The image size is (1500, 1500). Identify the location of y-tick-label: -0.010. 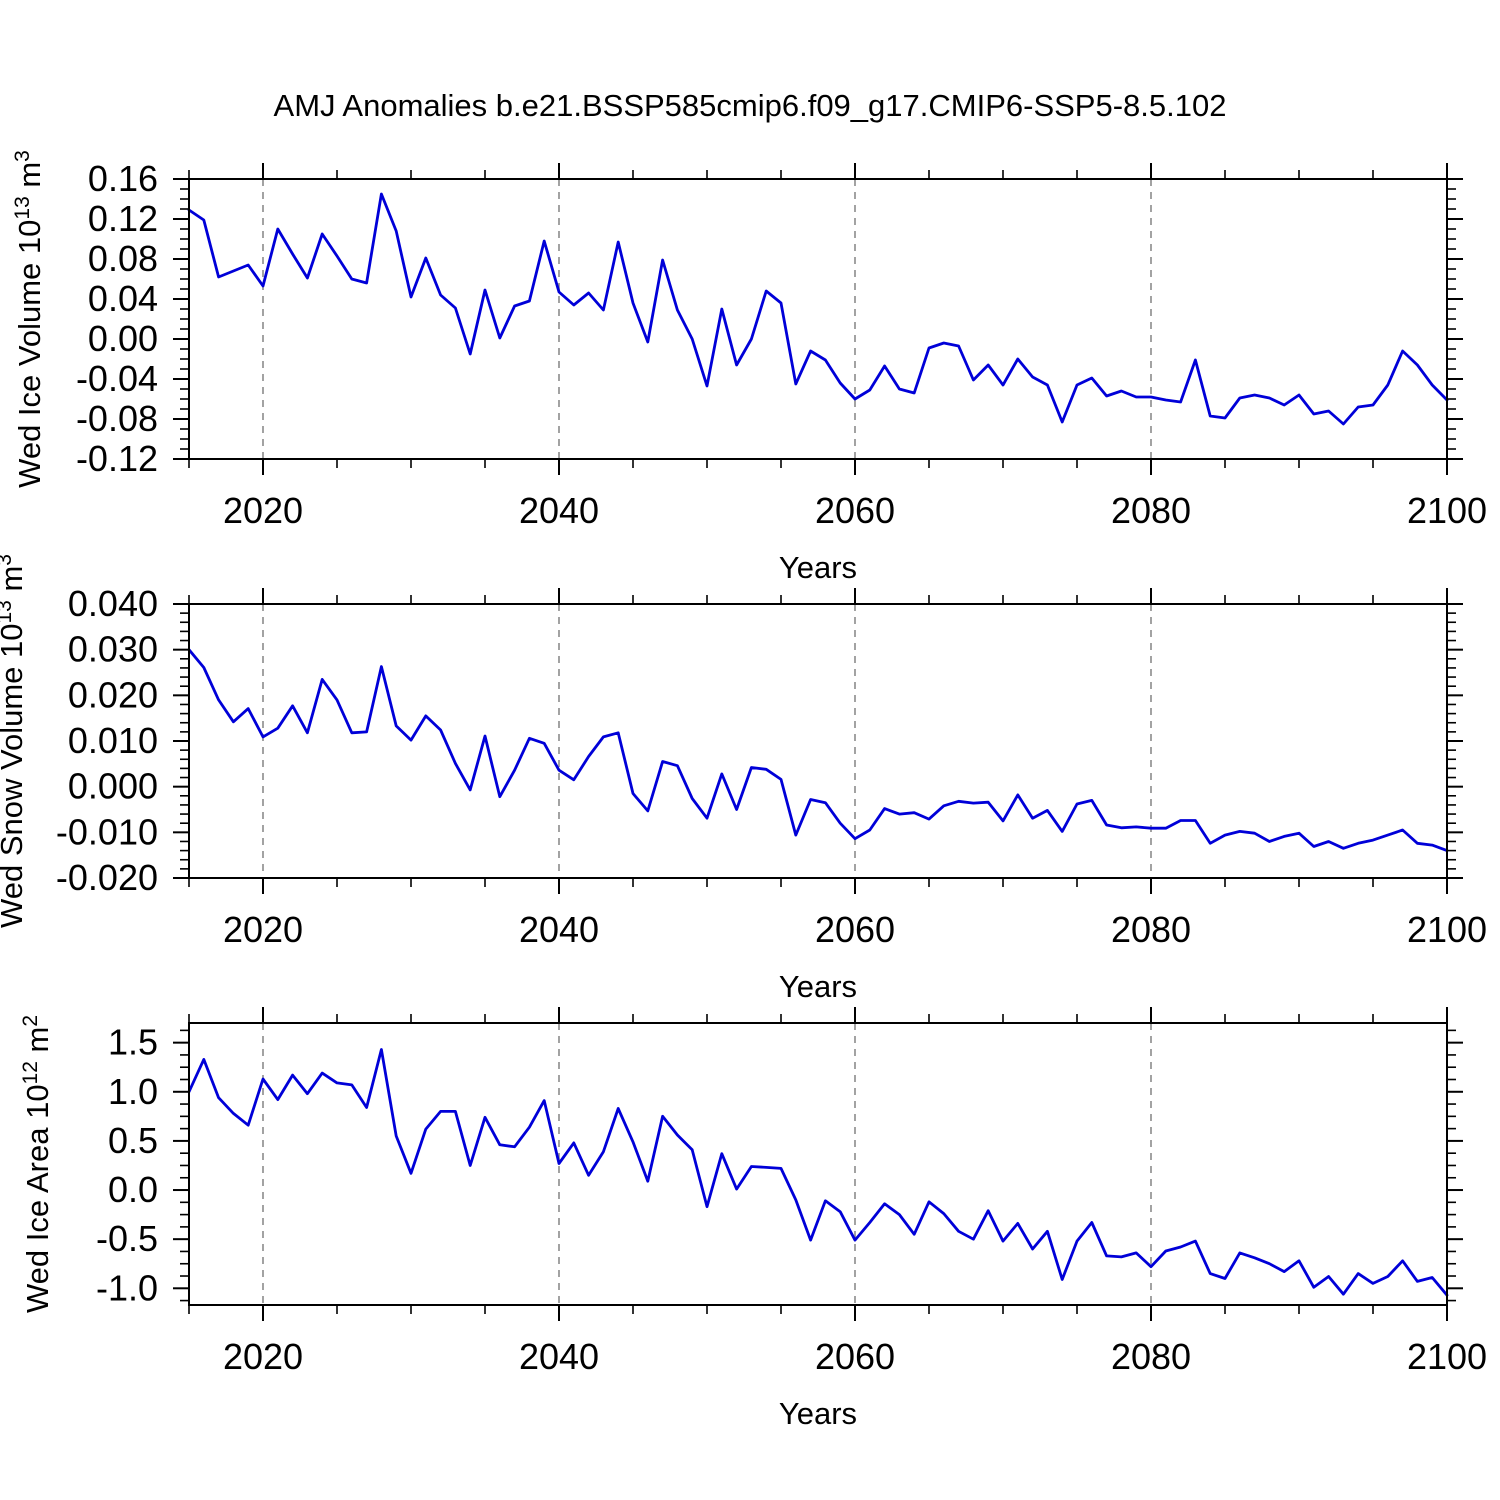
(107, 831).